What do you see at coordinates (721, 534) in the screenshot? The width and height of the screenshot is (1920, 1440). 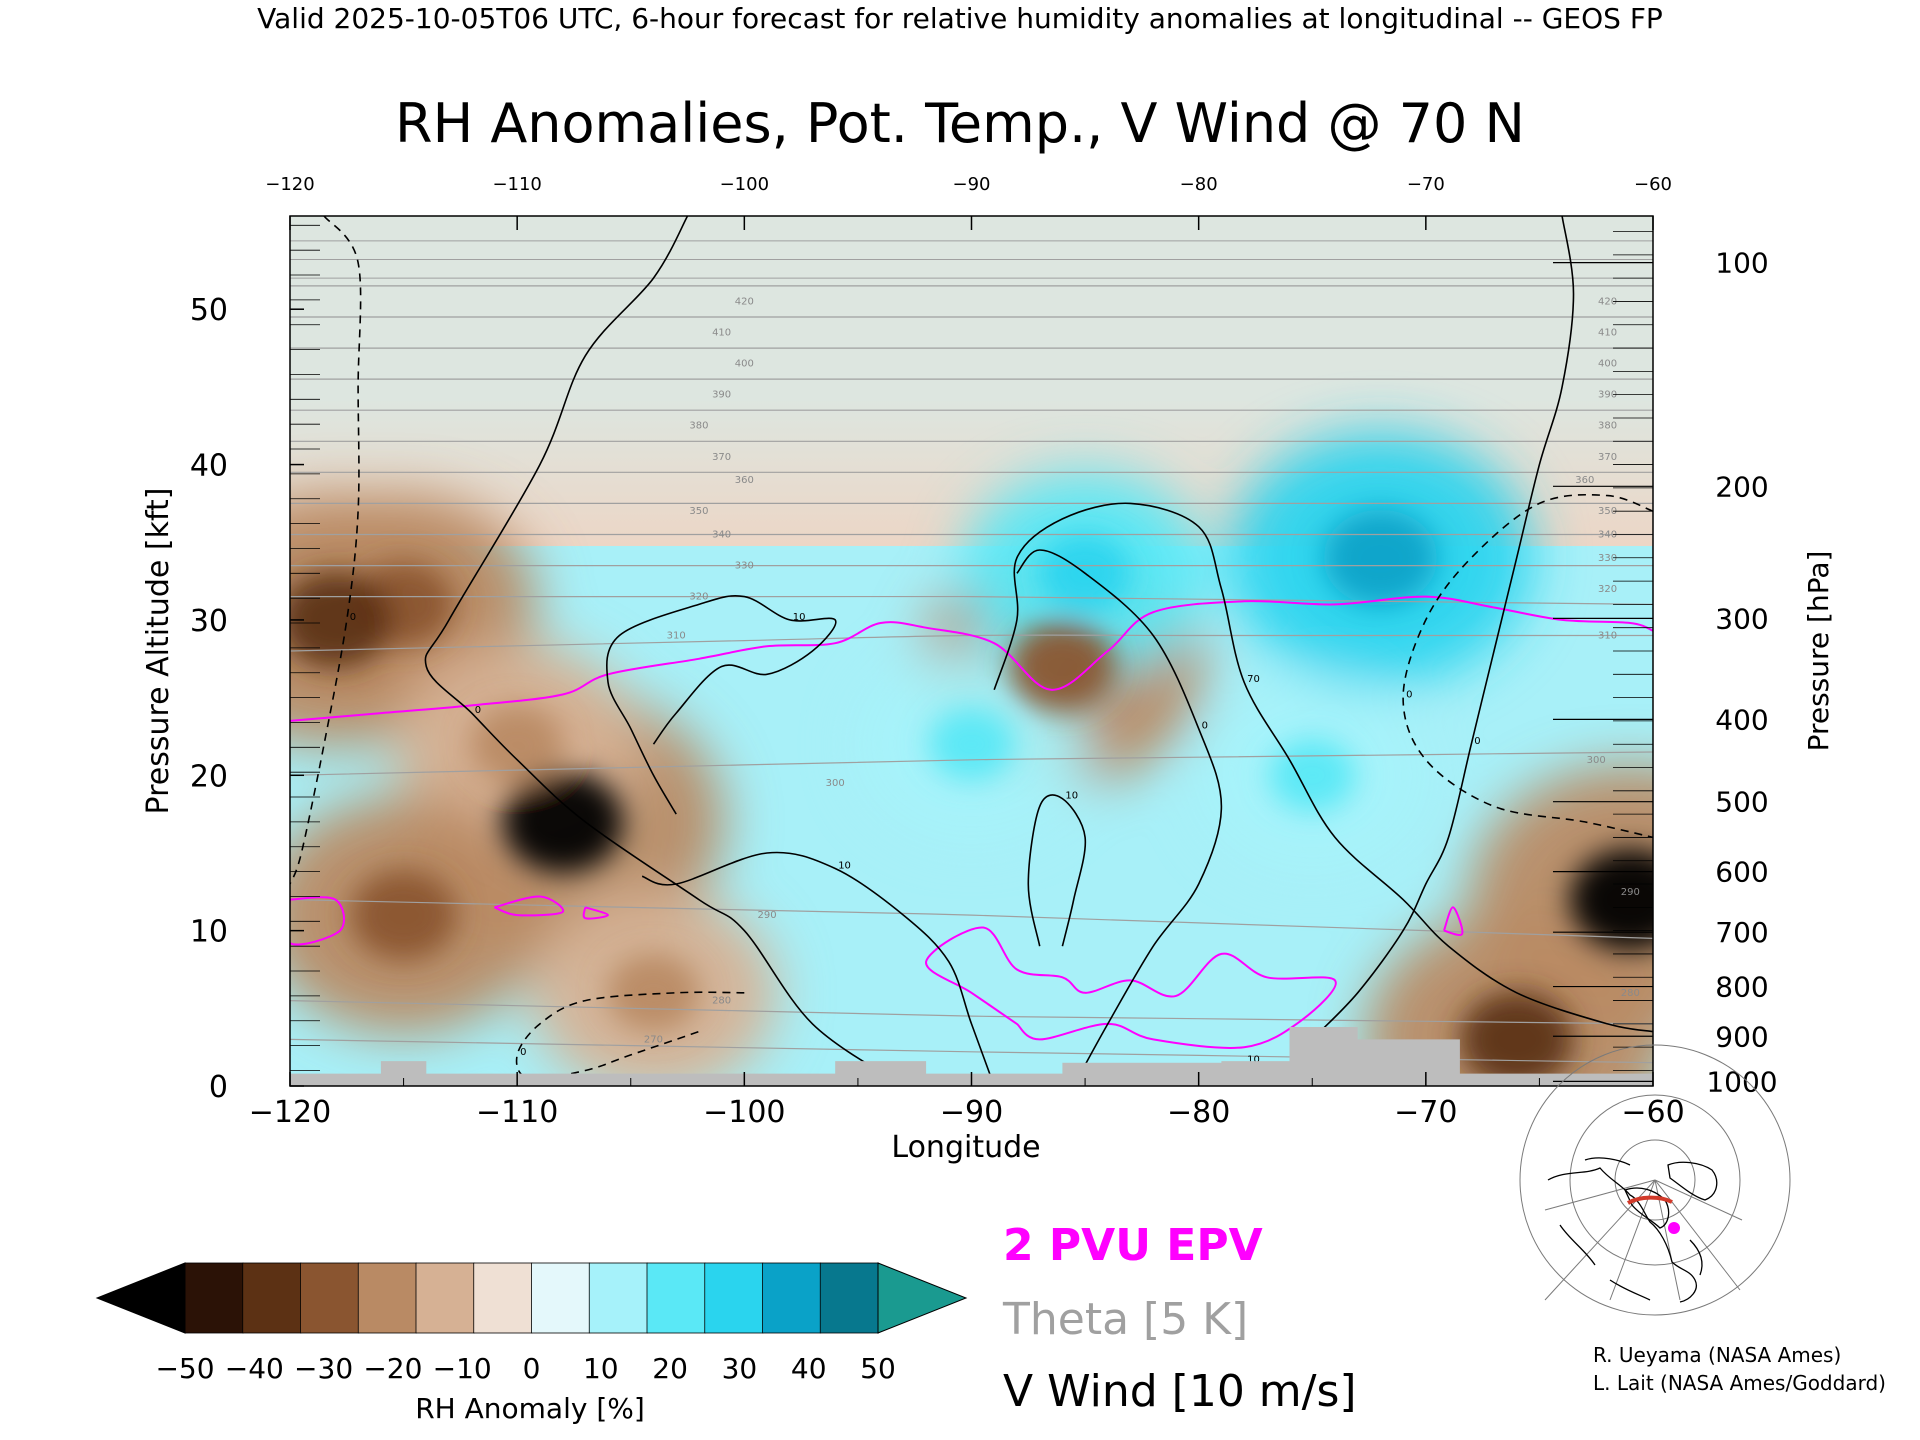 I see `theta-label: 340` at bounding box center [721, 534].